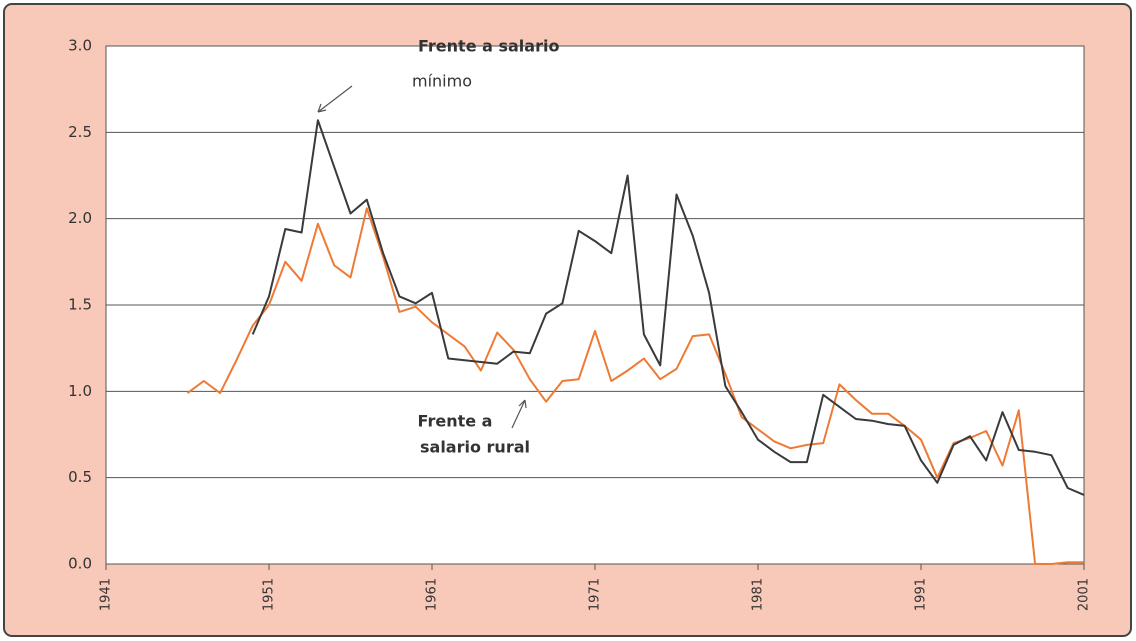  I want to click on x-tick-label: 1961, so click(432, 594).